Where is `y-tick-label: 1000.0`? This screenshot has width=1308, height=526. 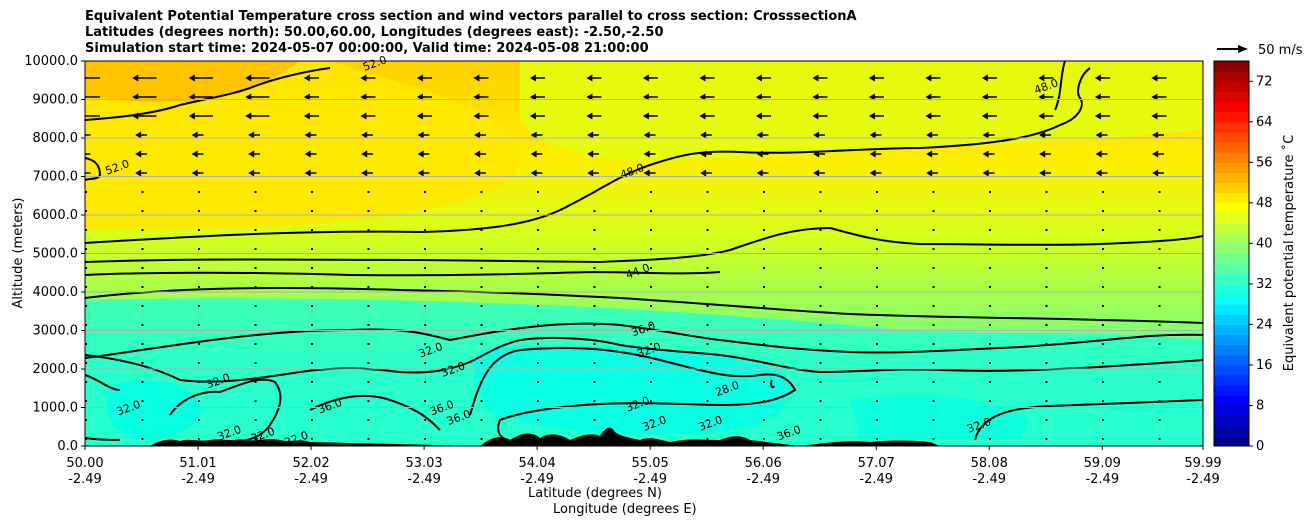
y-tick-label: 1000.0 is located at coordinates (56, 408).